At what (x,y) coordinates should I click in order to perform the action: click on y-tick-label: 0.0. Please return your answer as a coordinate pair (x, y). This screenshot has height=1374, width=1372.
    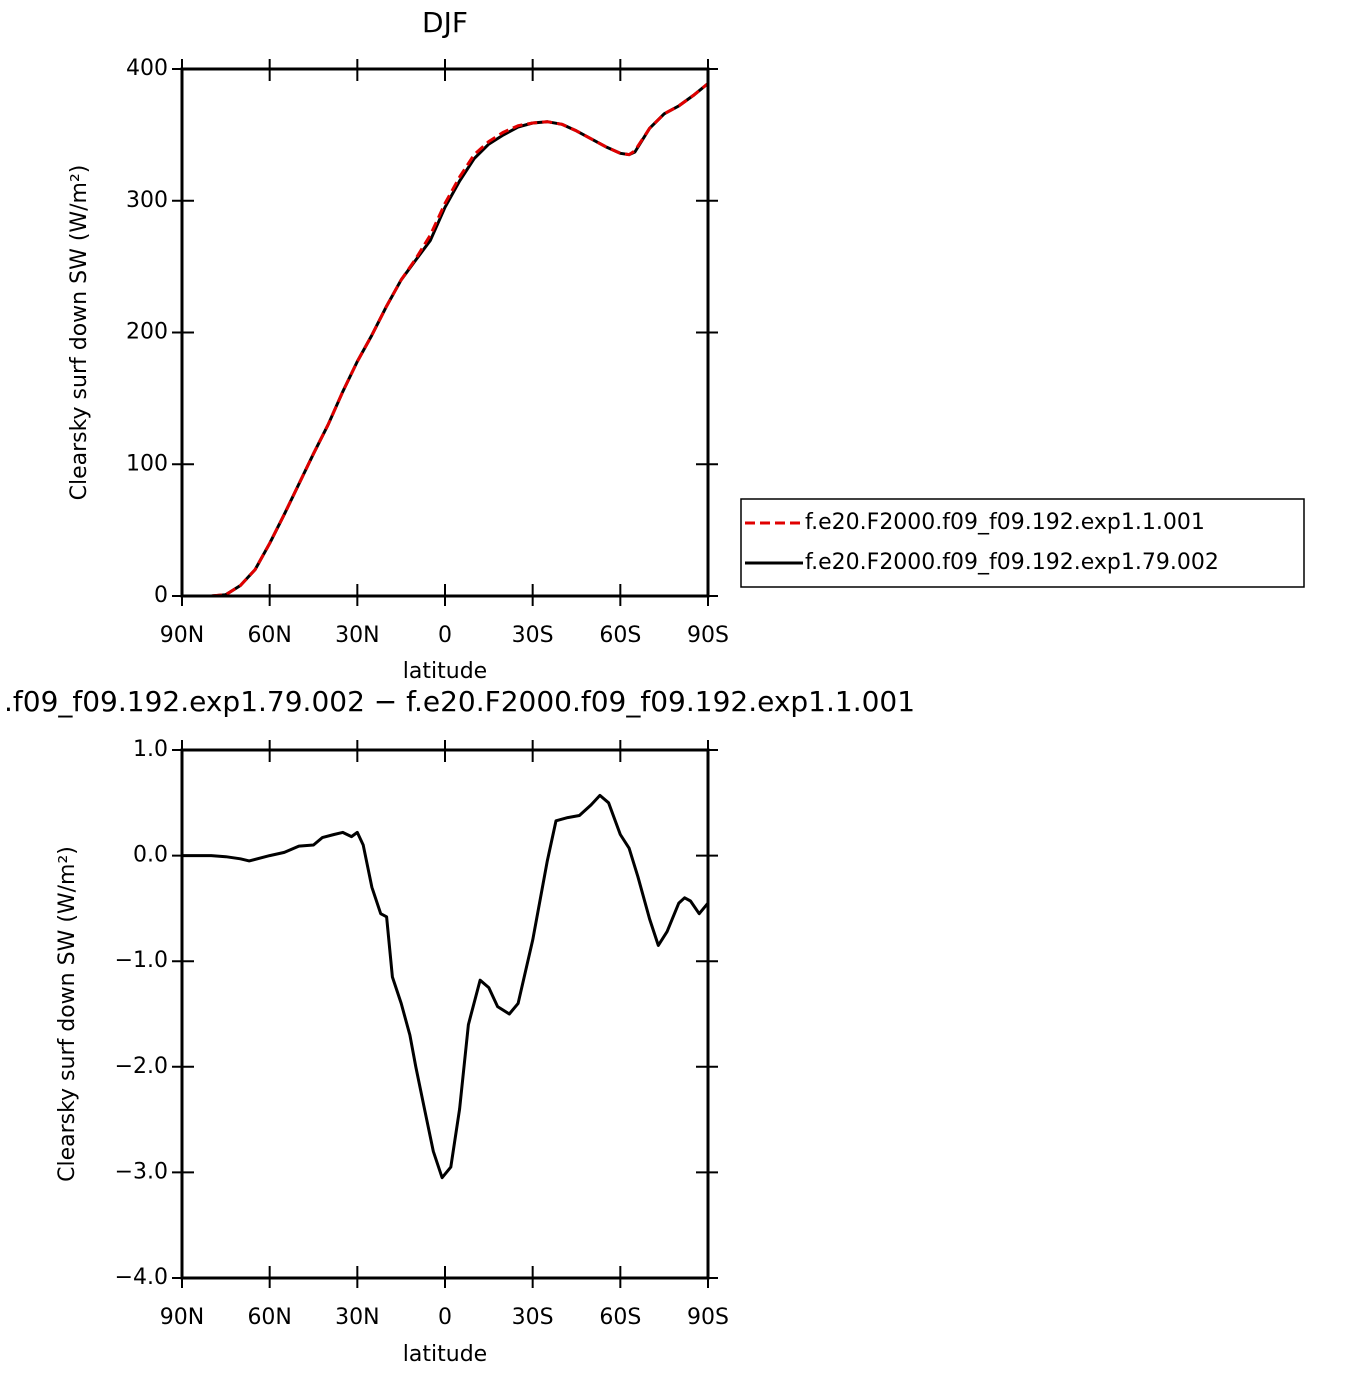
    Looking at the image, I should click on (150, 855).